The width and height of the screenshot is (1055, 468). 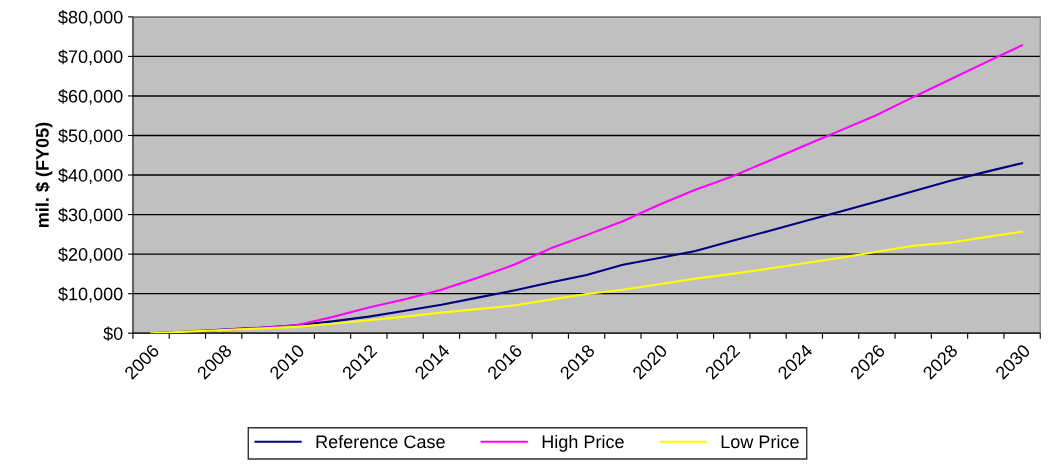 I want to click on y-tick-label: $80,000, so click(x=90, y=18).